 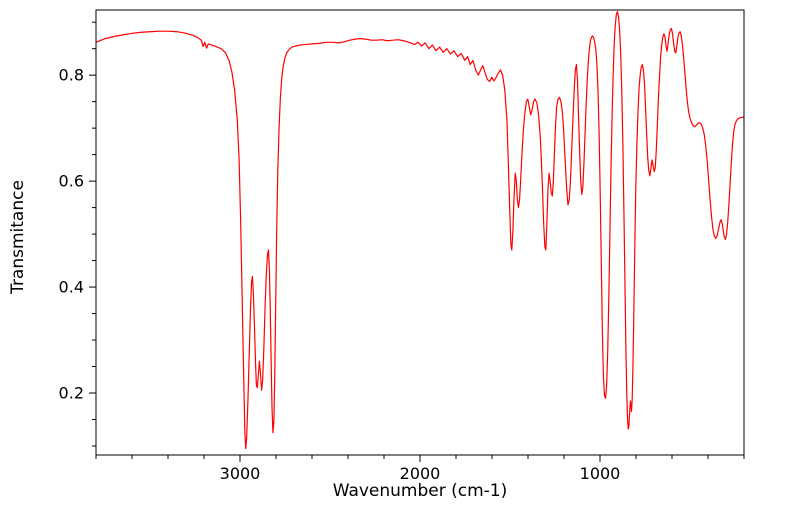 What do you see at coordinates (18, 237) in the screenshot?
I see `y-axis-label: Transmitance` at bounding box center [18, 237].